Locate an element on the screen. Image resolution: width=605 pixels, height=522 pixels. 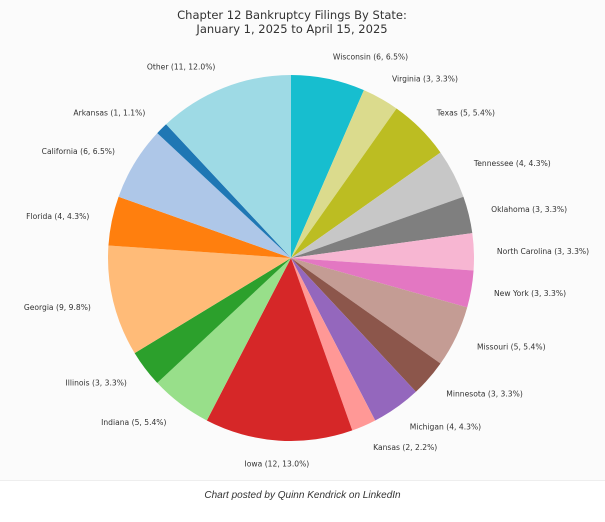
pie-slice-label: Minnesota (3, 3.3%) is located at coordinates (484, 393).